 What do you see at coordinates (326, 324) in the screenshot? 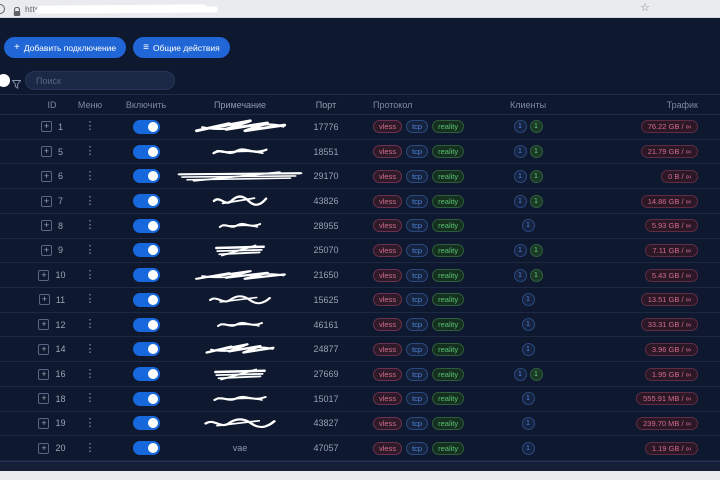
I see `row-port: 46161` at bounding box center [326, 324].